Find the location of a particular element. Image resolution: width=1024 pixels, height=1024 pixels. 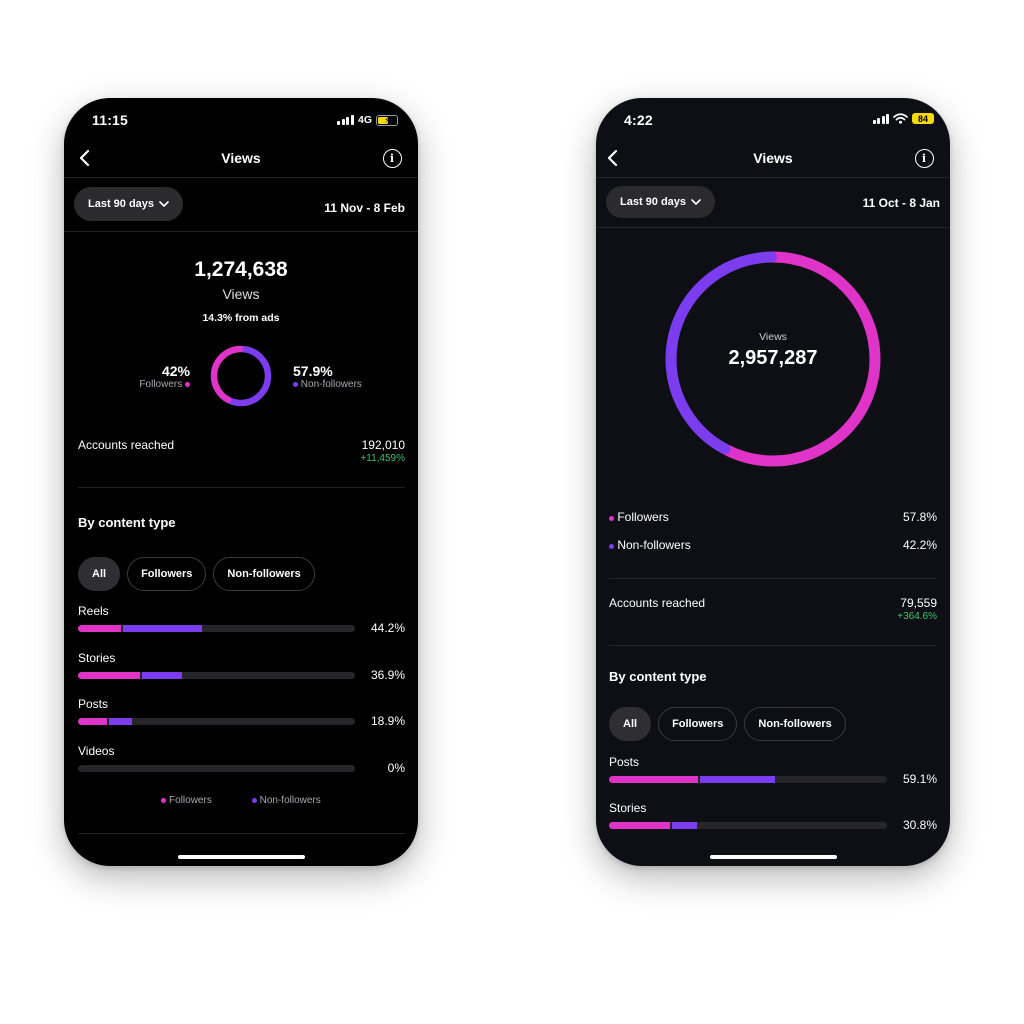

content-type-pct: 18.9% is located at coordinates (387, 721).